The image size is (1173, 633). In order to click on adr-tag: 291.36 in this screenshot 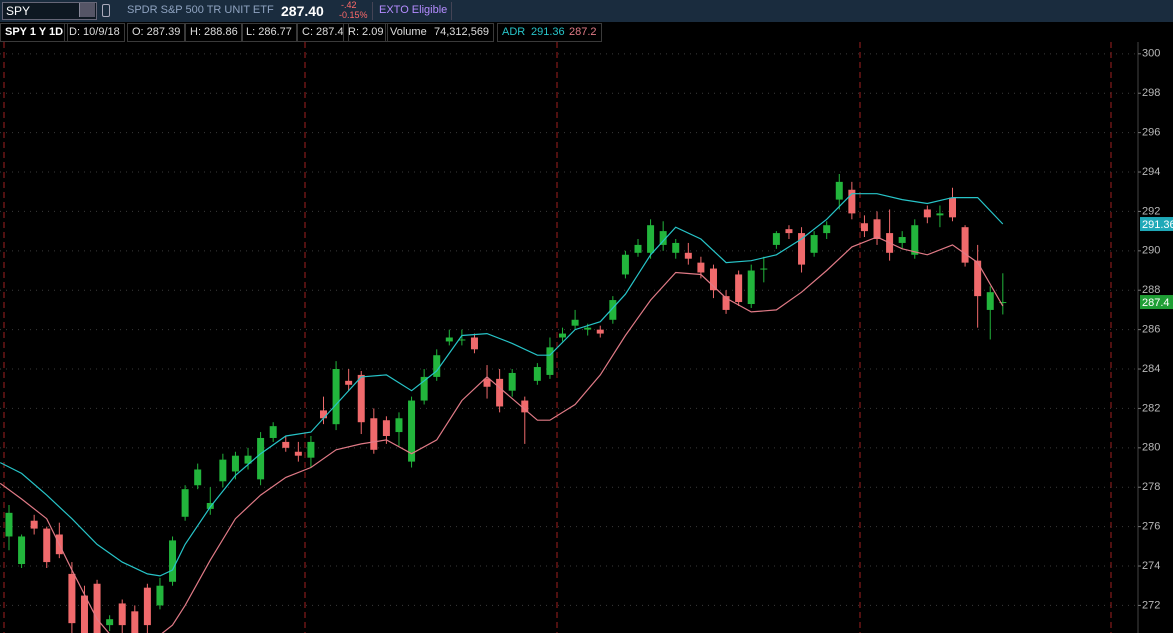, I will do `click(1157, 225)`.